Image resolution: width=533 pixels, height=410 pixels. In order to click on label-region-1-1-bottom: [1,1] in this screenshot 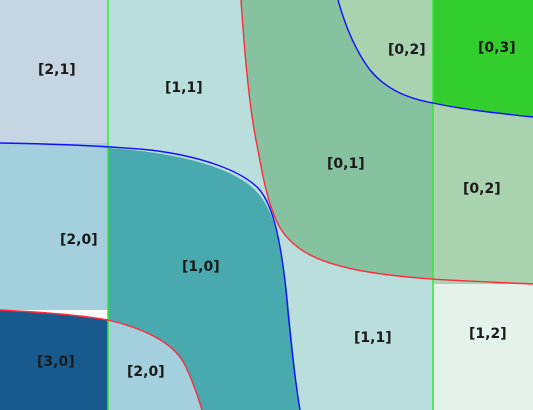, I will do `click(373, 338)`.